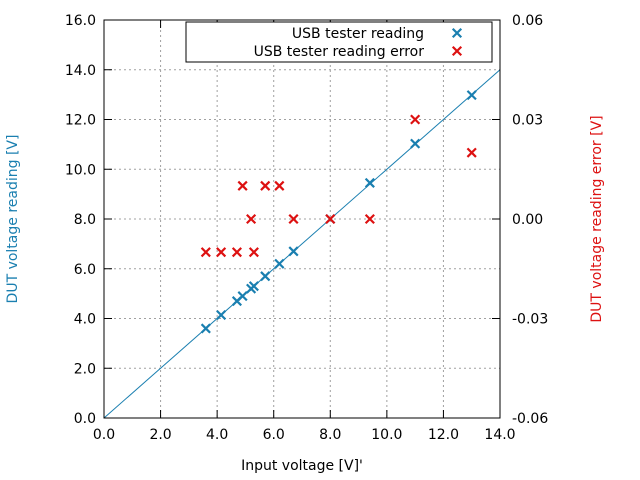 Image resolution: width=640 pixels, height=480 pixels. What do you see at coordinates (85, 320) in the screenshot?
I see `y-tick-label: 4.0` at bounding box center [85, 320].